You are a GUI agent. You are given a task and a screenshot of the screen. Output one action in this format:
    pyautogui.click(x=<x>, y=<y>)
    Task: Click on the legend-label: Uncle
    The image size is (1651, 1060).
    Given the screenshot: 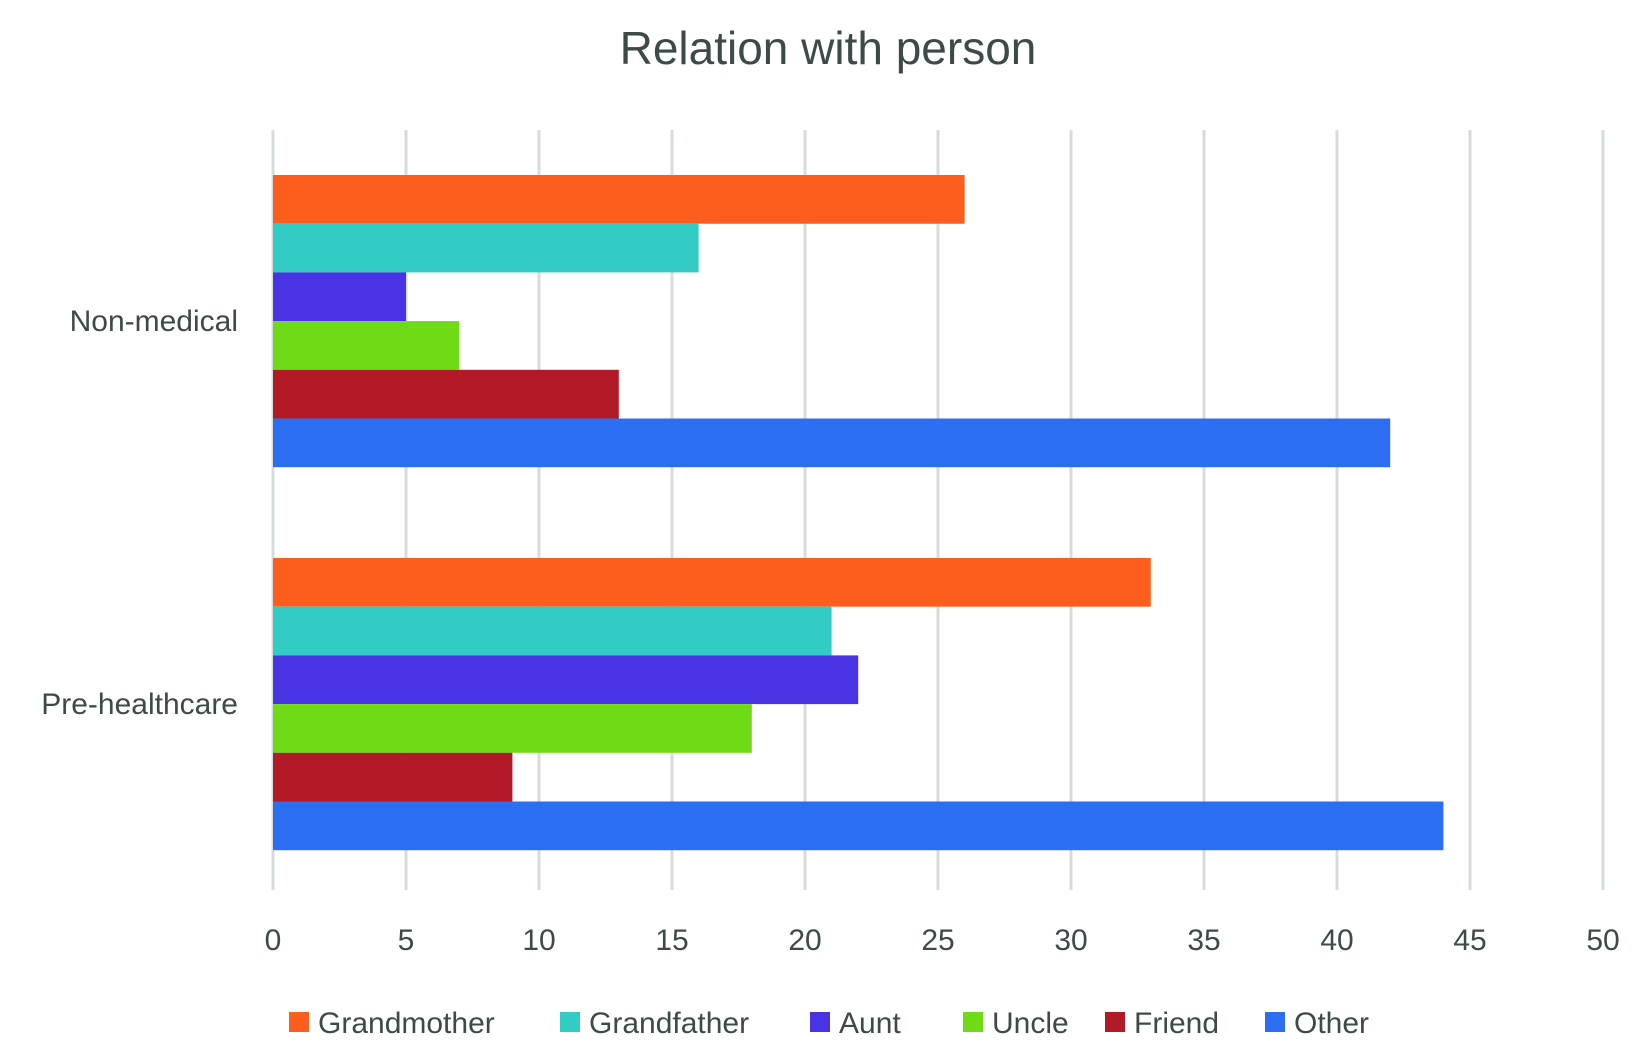 What is the action you would take?
    pyautogui.click(x=1030, y=1023)
    